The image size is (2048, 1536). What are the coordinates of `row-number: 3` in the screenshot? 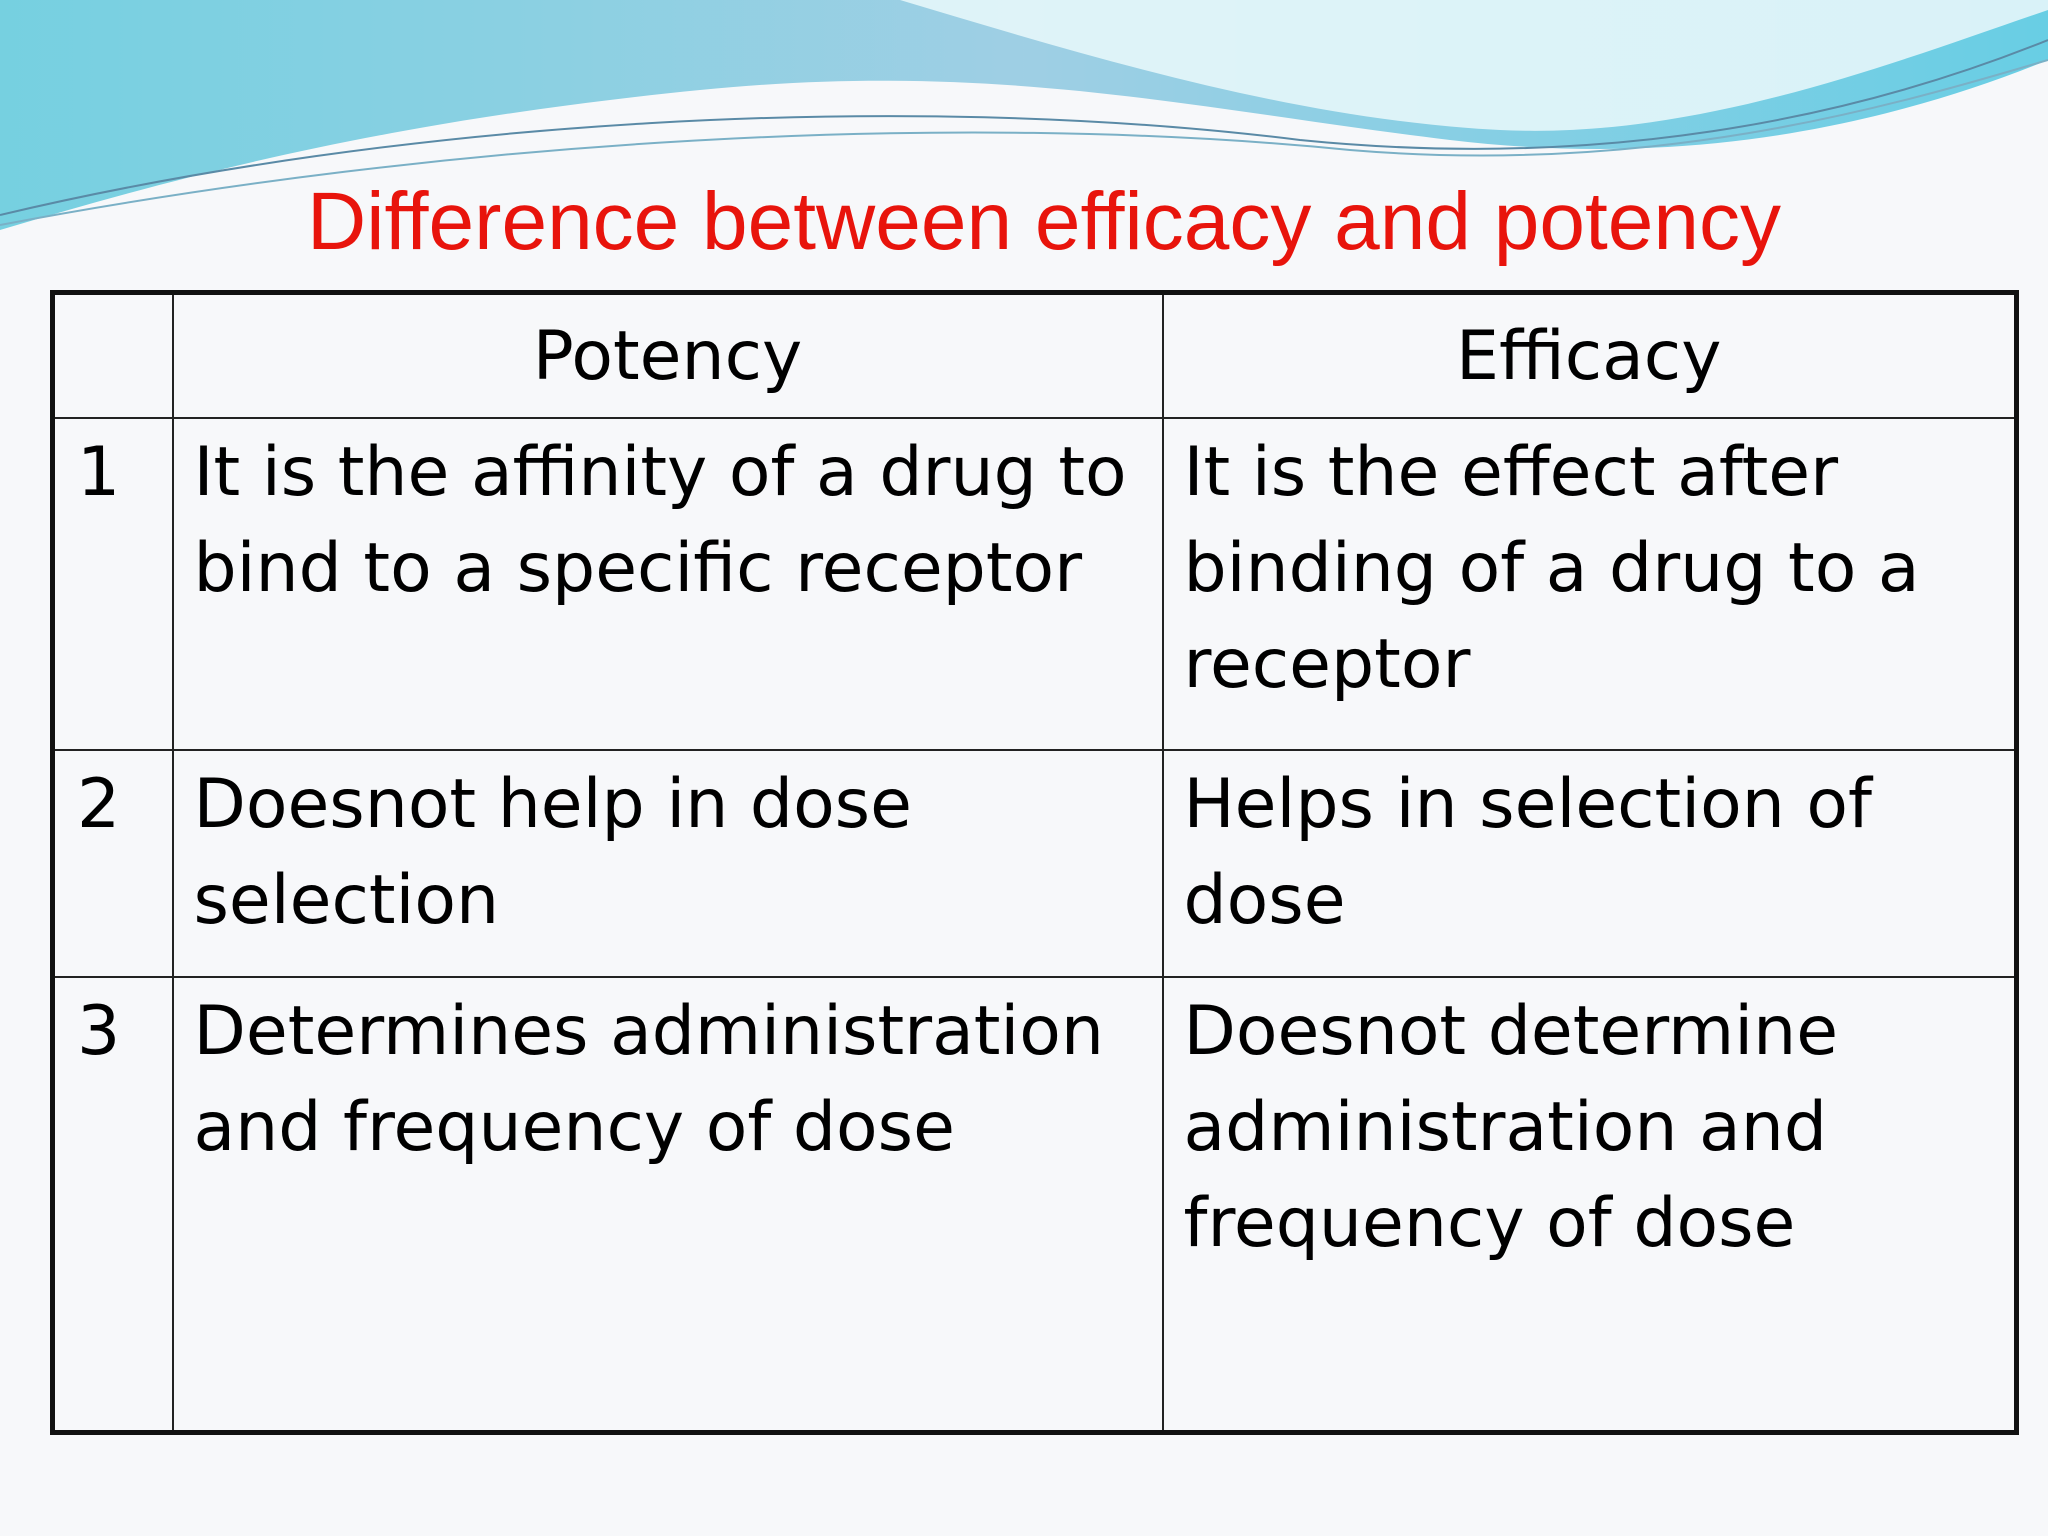 It's located at (112, 1204).